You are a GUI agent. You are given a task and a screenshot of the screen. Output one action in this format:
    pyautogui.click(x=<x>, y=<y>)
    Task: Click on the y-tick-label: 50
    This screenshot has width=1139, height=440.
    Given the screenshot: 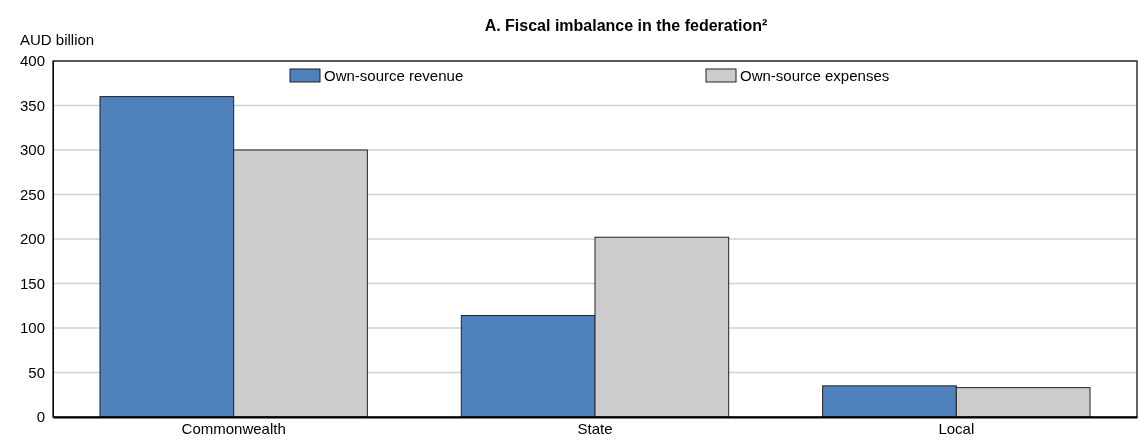 What is the action you would take?
    pyautogui.click(x=36, y=372)
    